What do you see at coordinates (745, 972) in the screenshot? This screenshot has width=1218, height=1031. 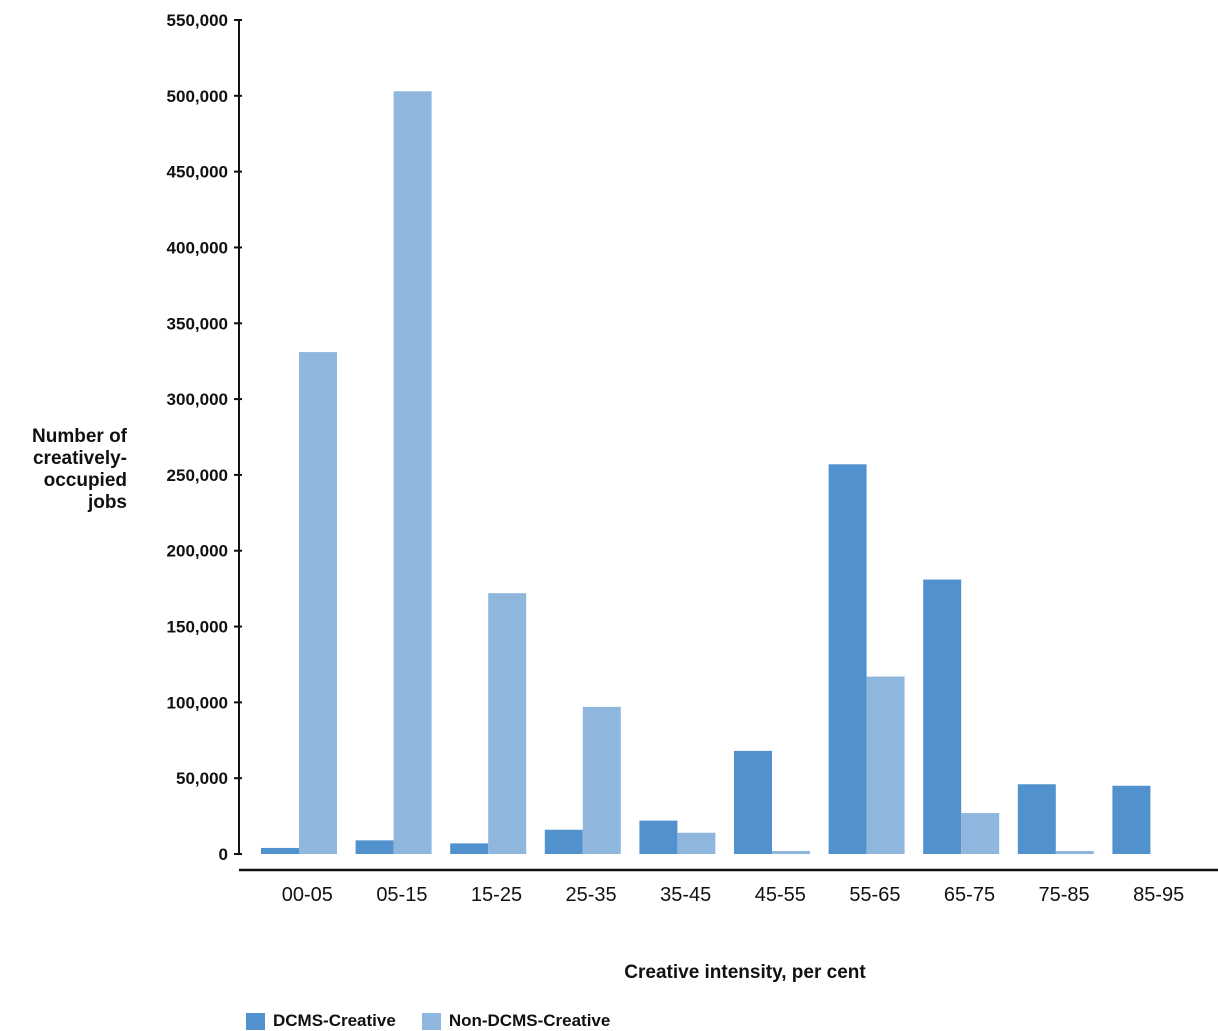 I see `x-axis-title: Creative intensity, per cent` at bounding box center [745, 972].